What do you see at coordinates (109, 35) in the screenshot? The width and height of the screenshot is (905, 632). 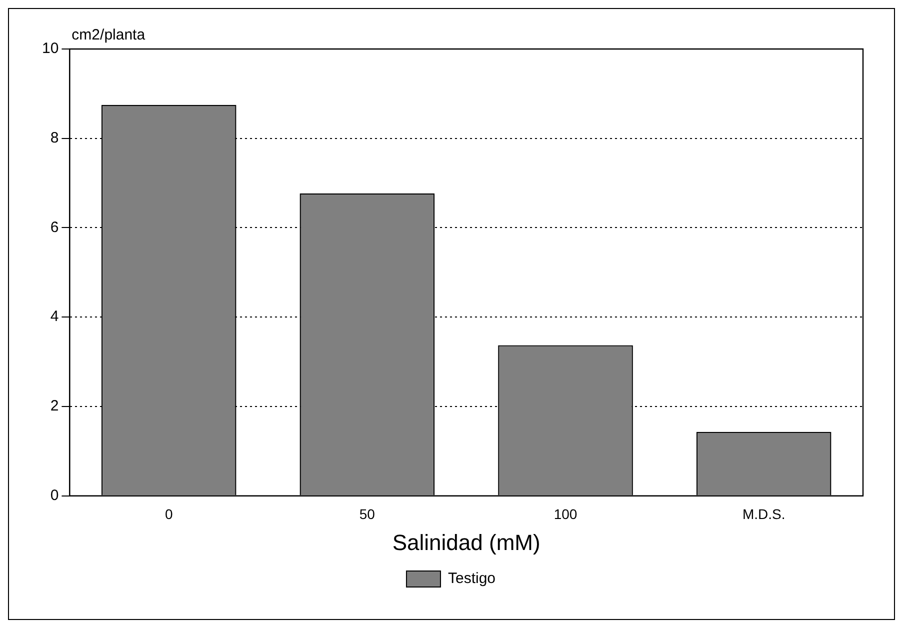 I see `y-axis-title: cm2/planta` at bounding box center [109, 35].